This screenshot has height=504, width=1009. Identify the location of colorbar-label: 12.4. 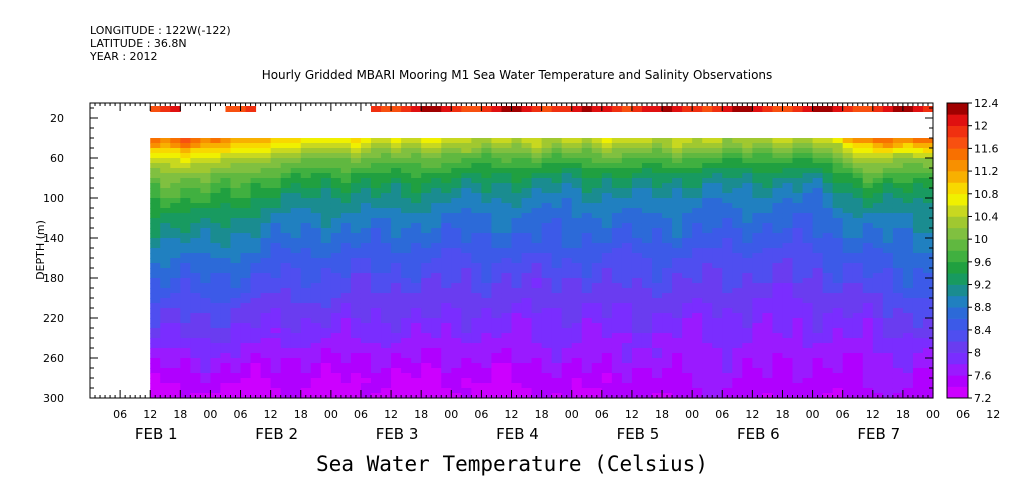
(986, 103).